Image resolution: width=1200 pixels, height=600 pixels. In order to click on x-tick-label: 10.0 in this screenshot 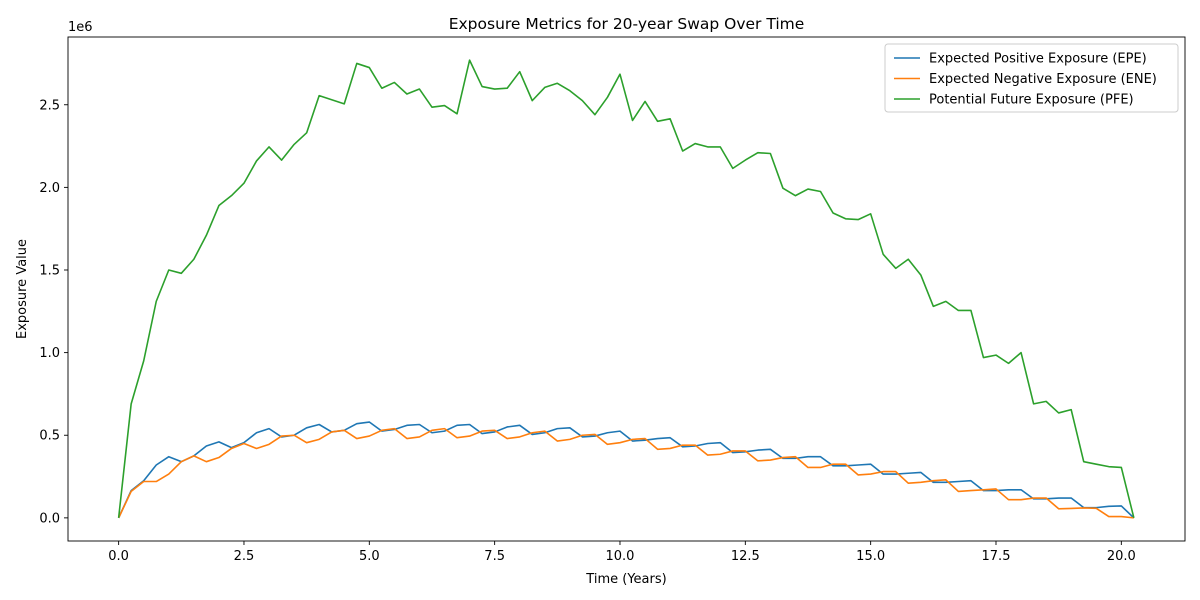, I will do `click(620, 556)`.